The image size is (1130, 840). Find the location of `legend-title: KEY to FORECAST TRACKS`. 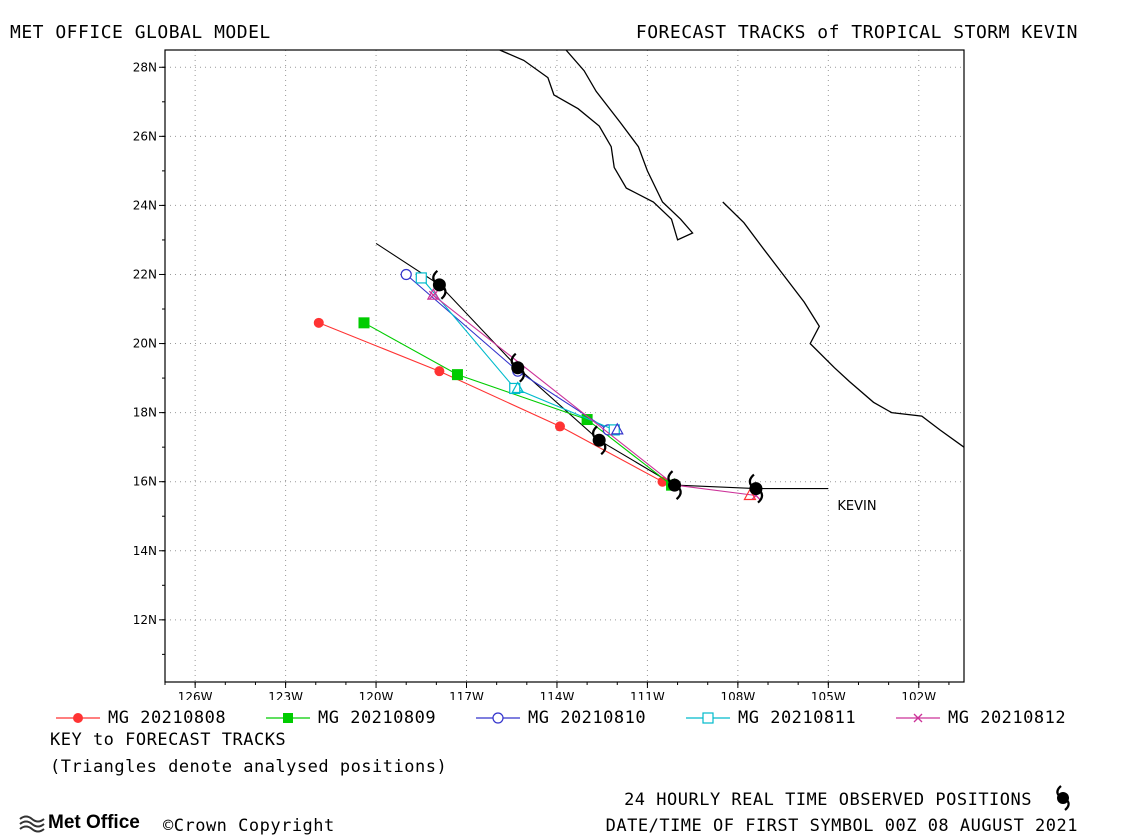

legend-title: KEY to FORECAST TRACKS is located at coordinates (168, 740).